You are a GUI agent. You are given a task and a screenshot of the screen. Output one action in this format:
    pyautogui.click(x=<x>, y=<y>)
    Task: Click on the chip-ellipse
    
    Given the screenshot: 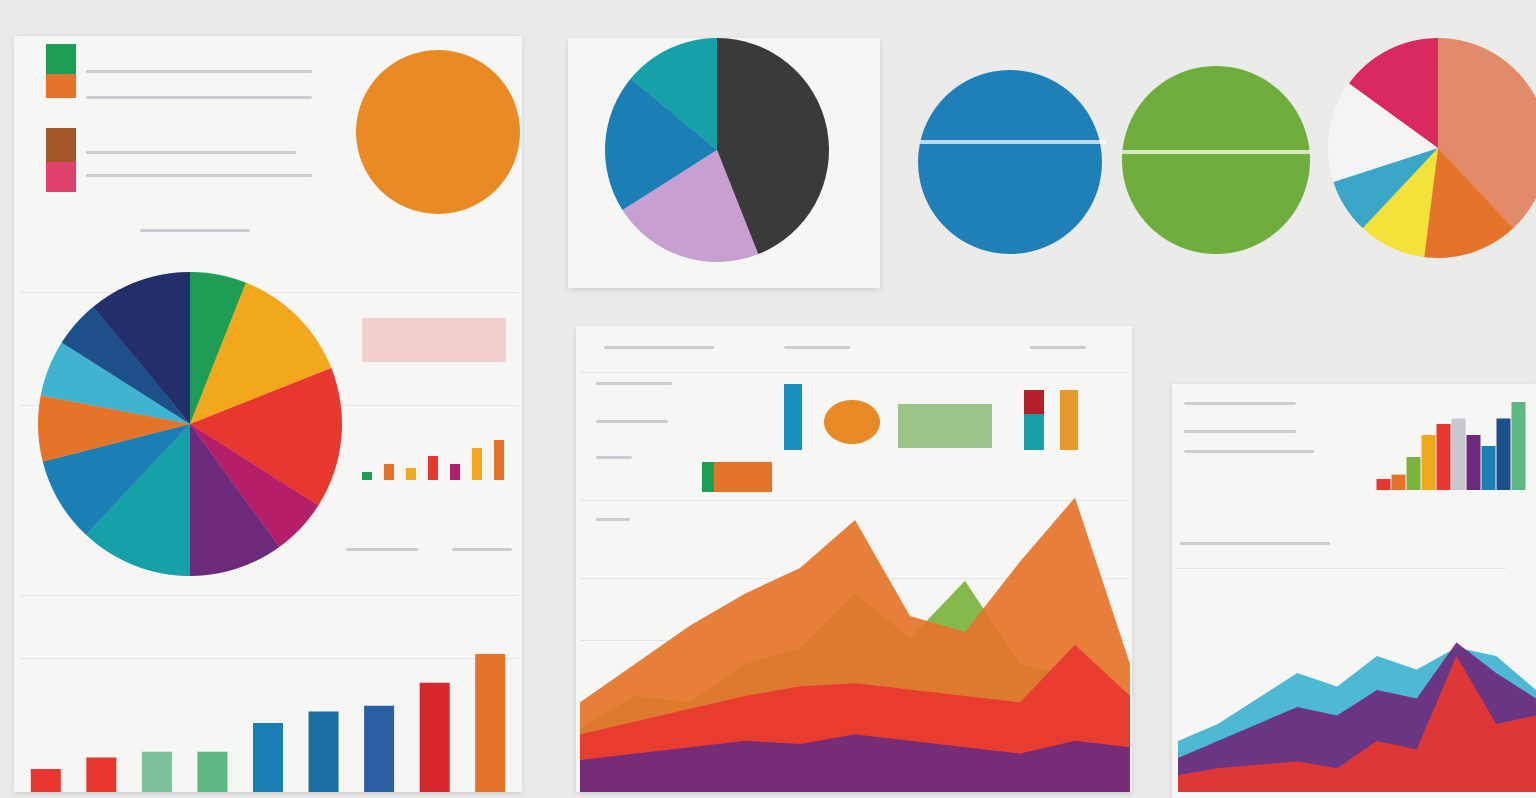 What is the action you would take?
    pyautogui.click(x=852, y=422)
    